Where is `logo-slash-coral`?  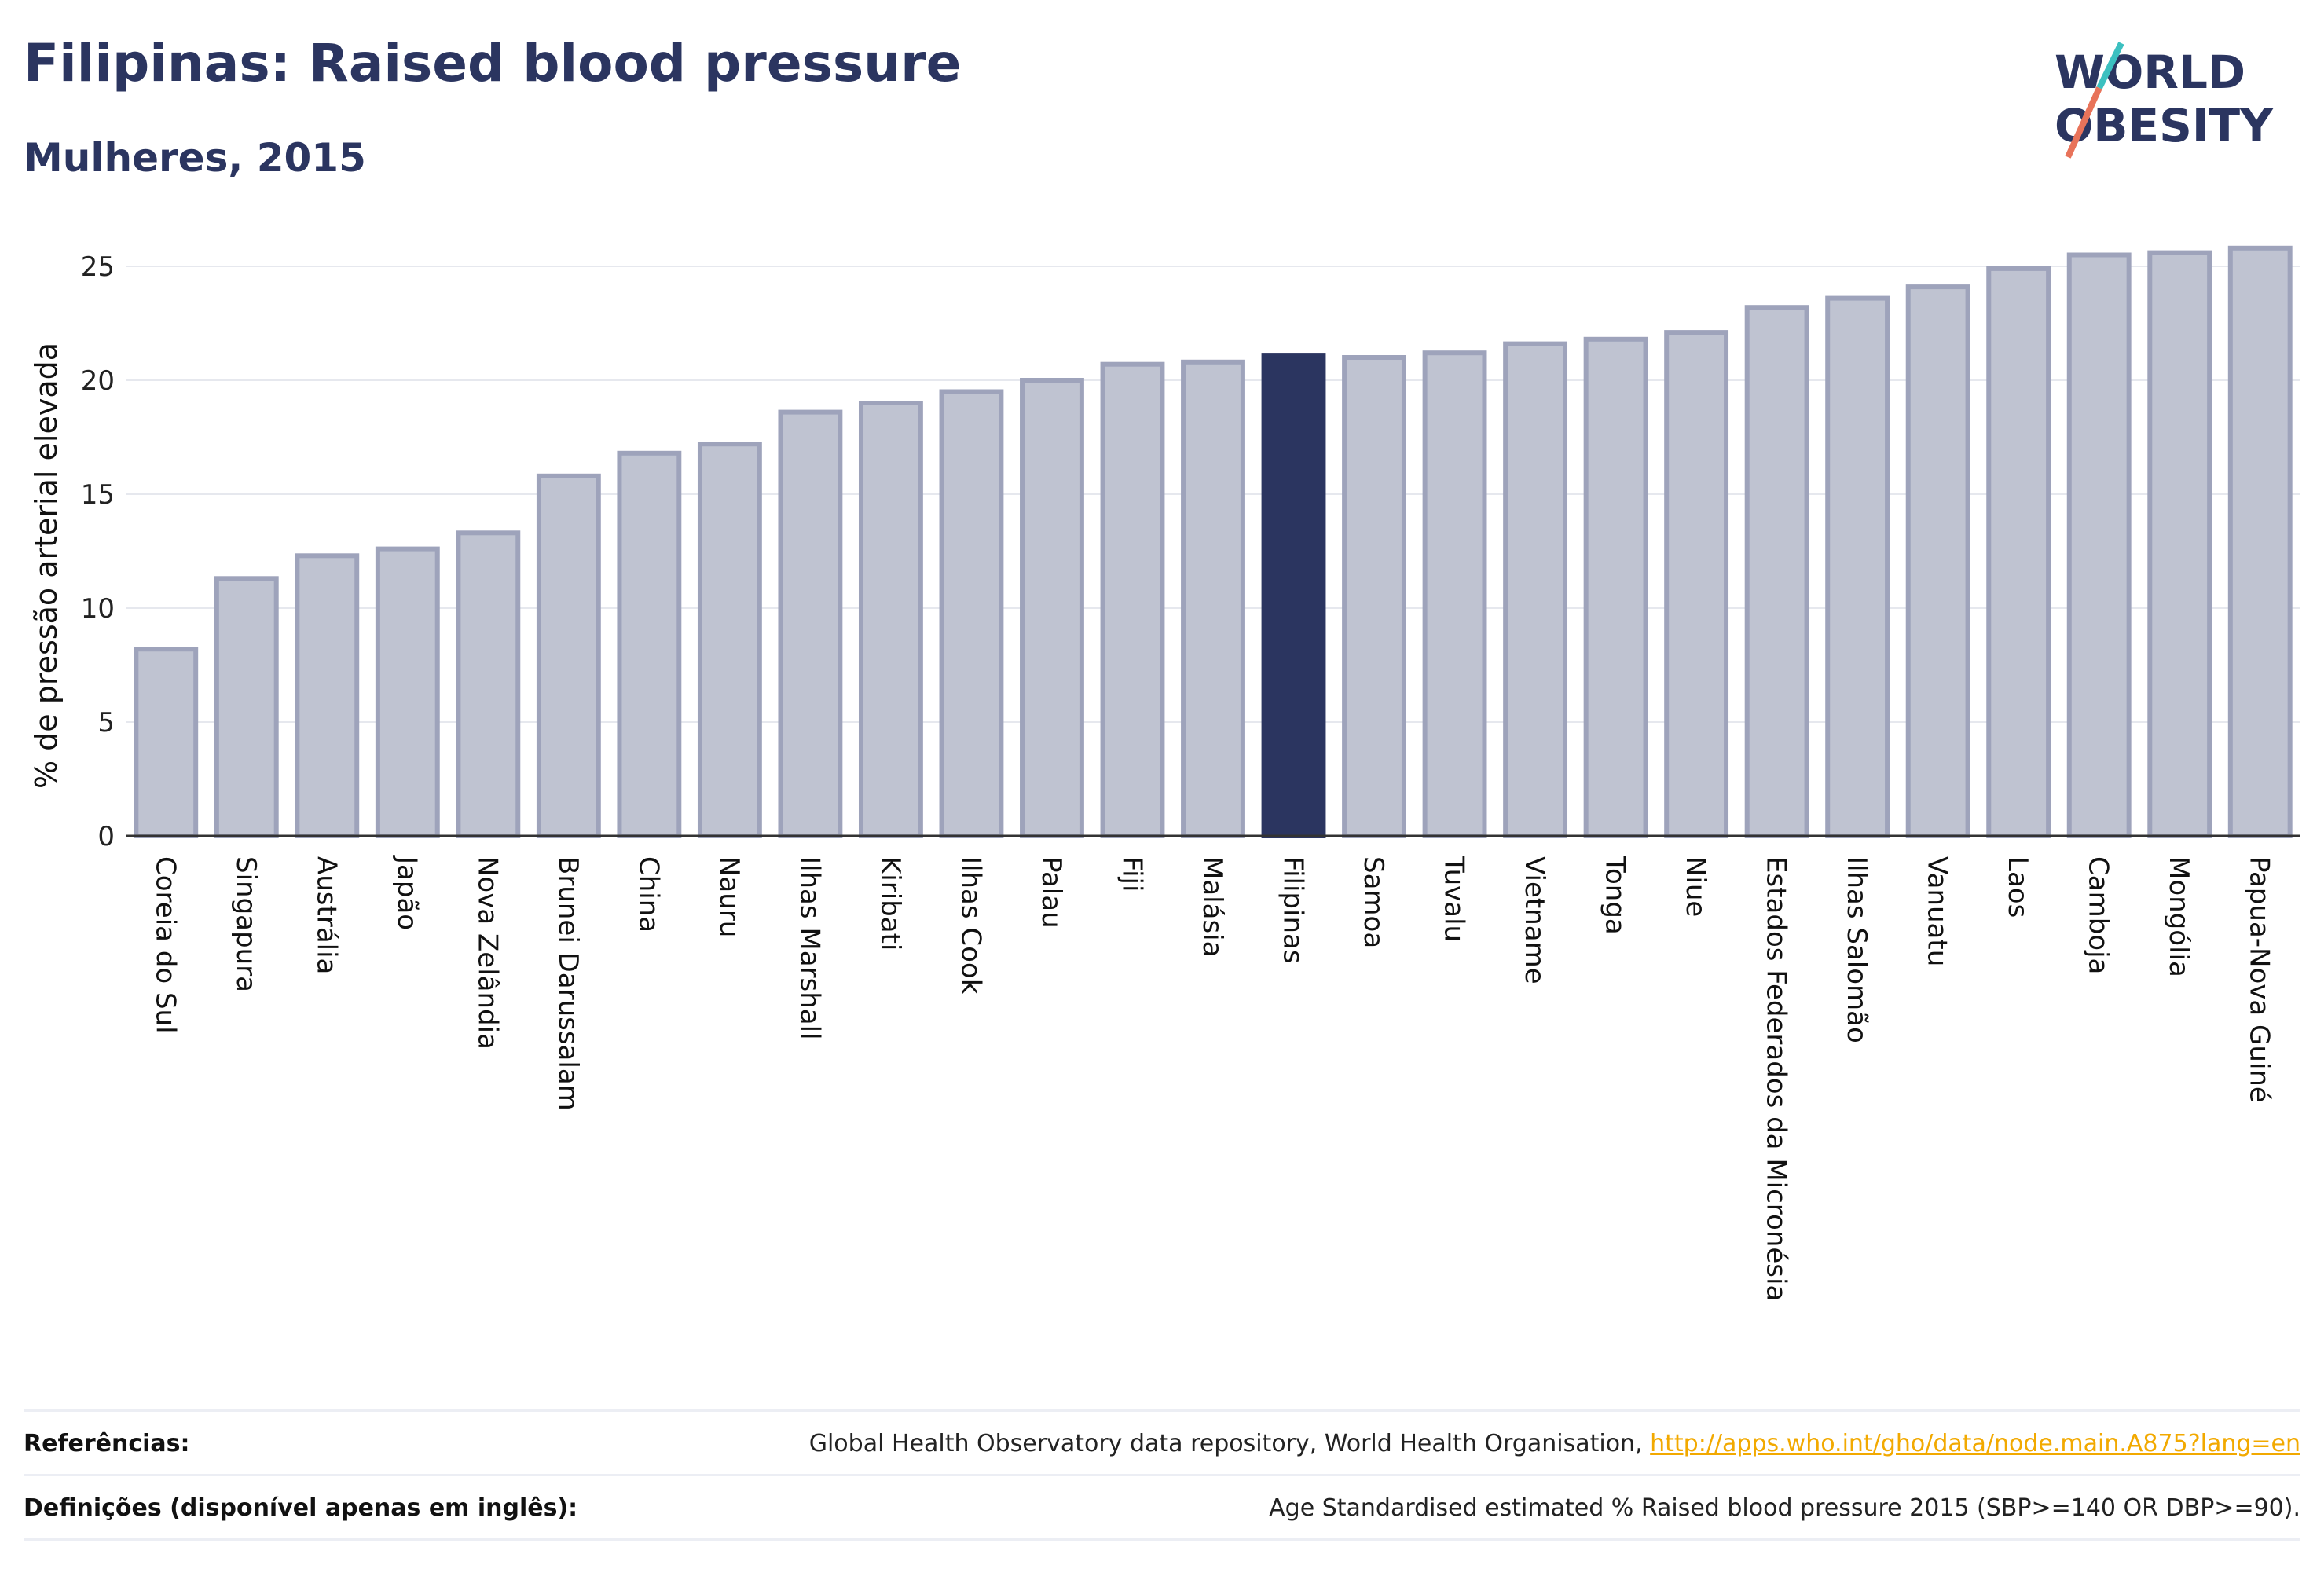
logo-slash-coral is located at coordinates (2083, 122).